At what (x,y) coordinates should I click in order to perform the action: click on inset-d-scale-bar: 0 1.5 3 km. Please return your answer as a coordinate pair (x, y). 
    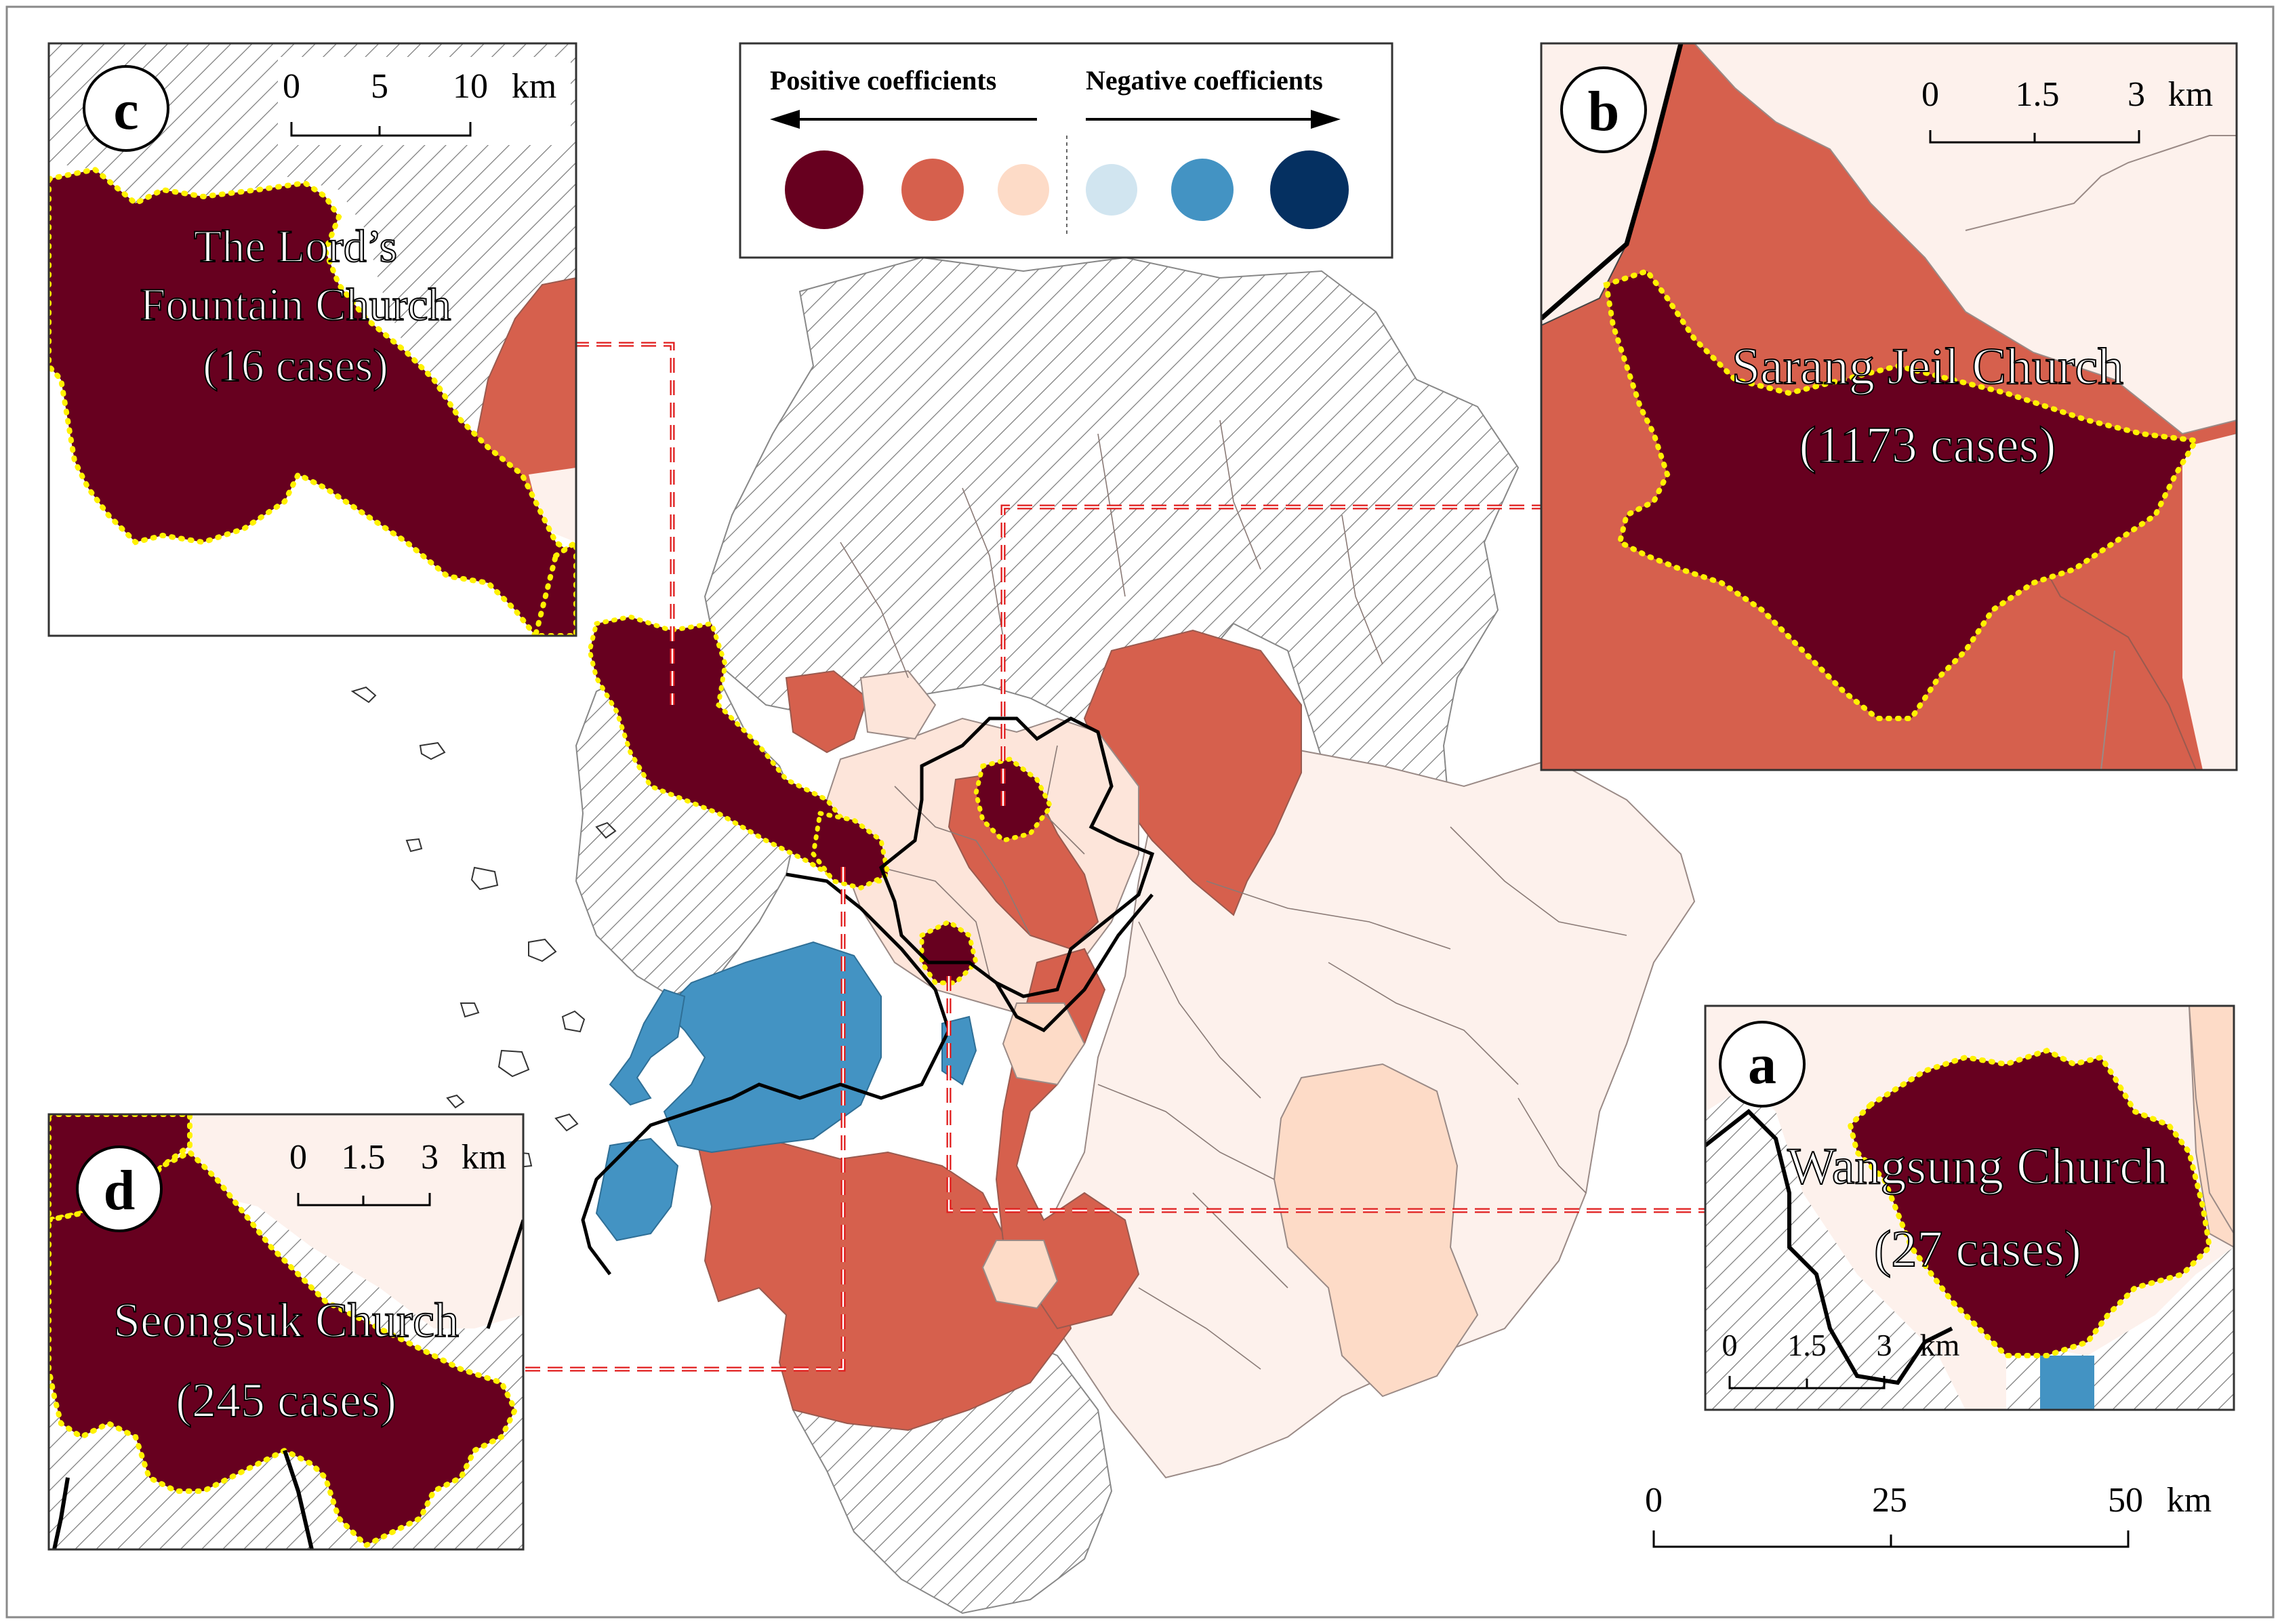
    Looking at the image, I should click on (397, 1172).